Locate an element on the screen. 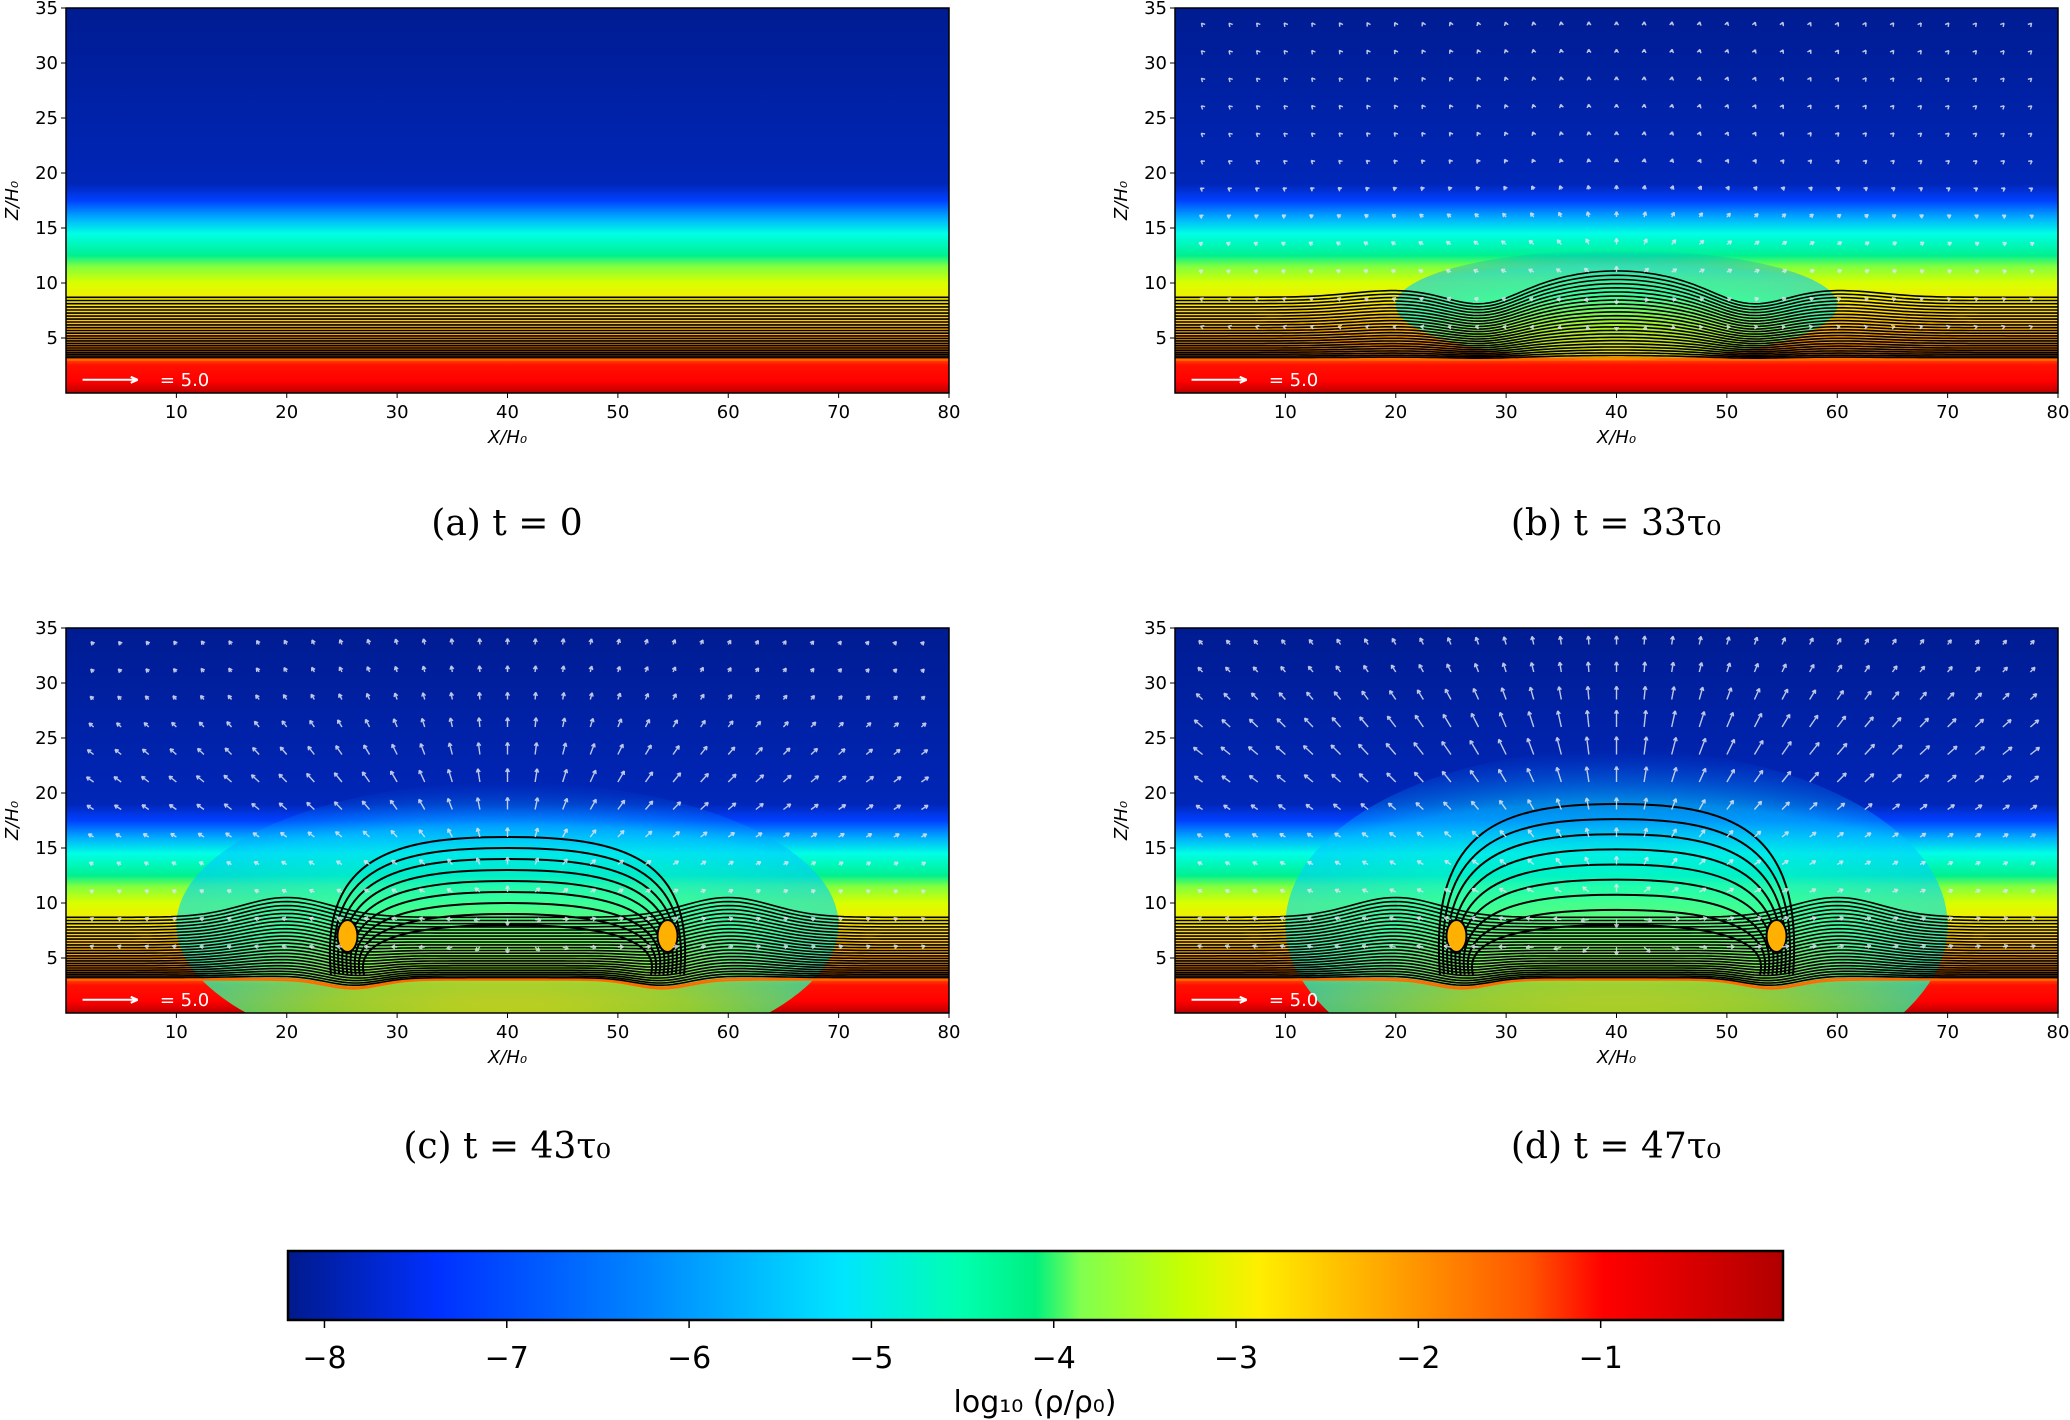  caption-a: (a) t = 0 is located at coordinates (506, 523).